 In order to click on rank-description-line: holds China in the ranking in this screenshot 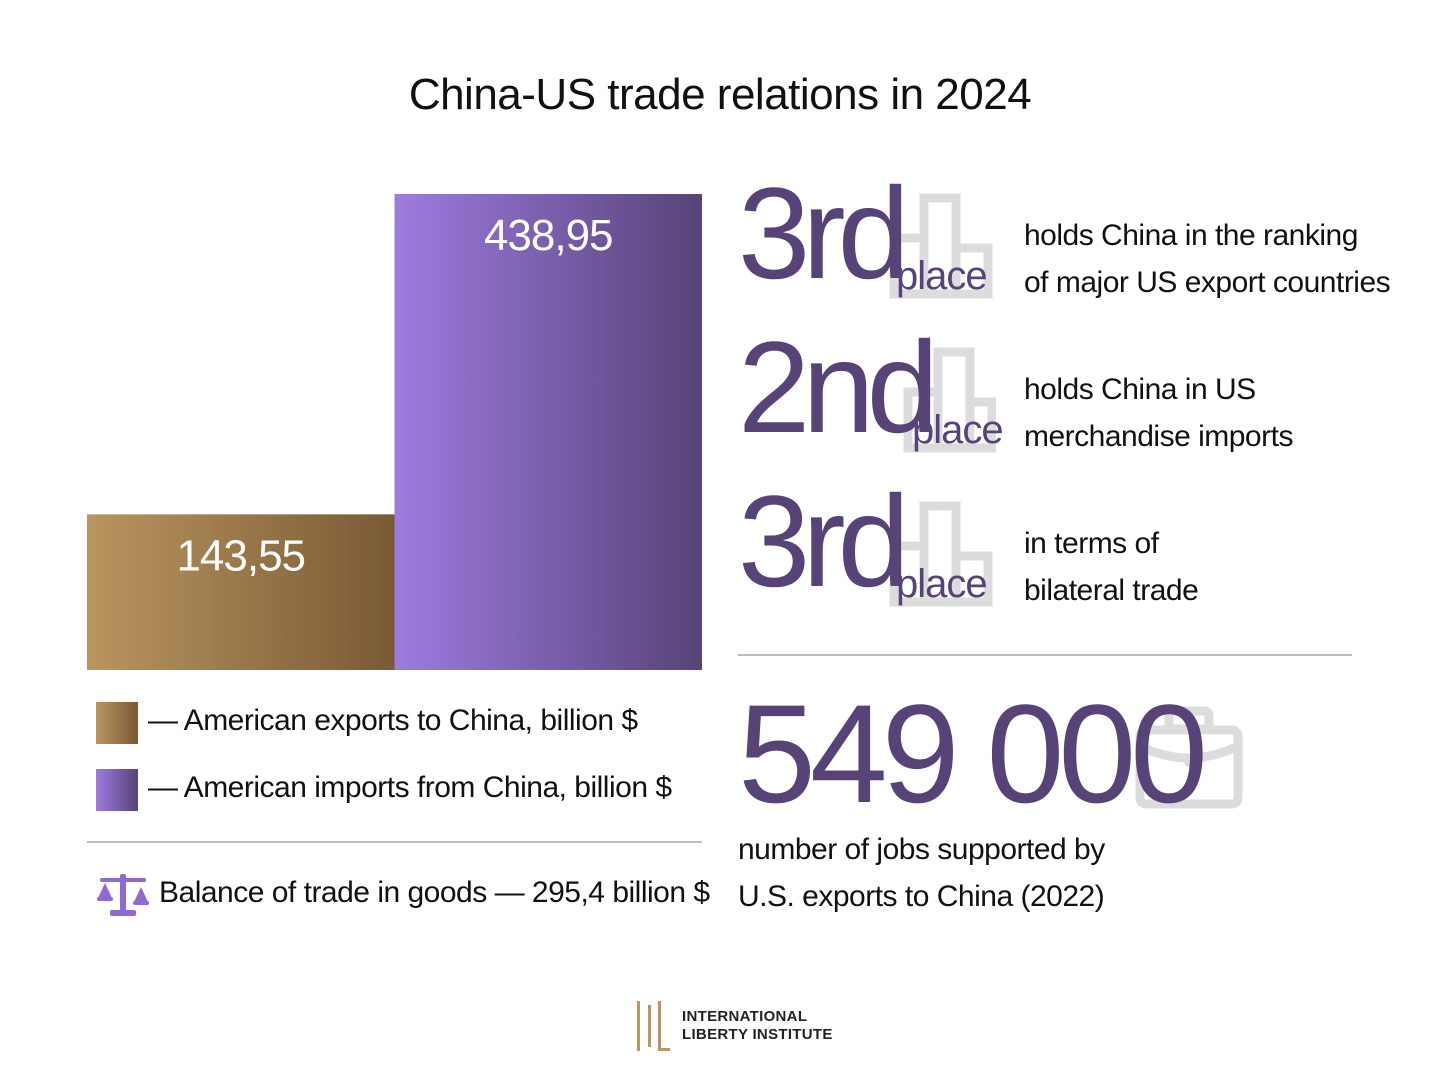, I will do `click(1191, 235)`.